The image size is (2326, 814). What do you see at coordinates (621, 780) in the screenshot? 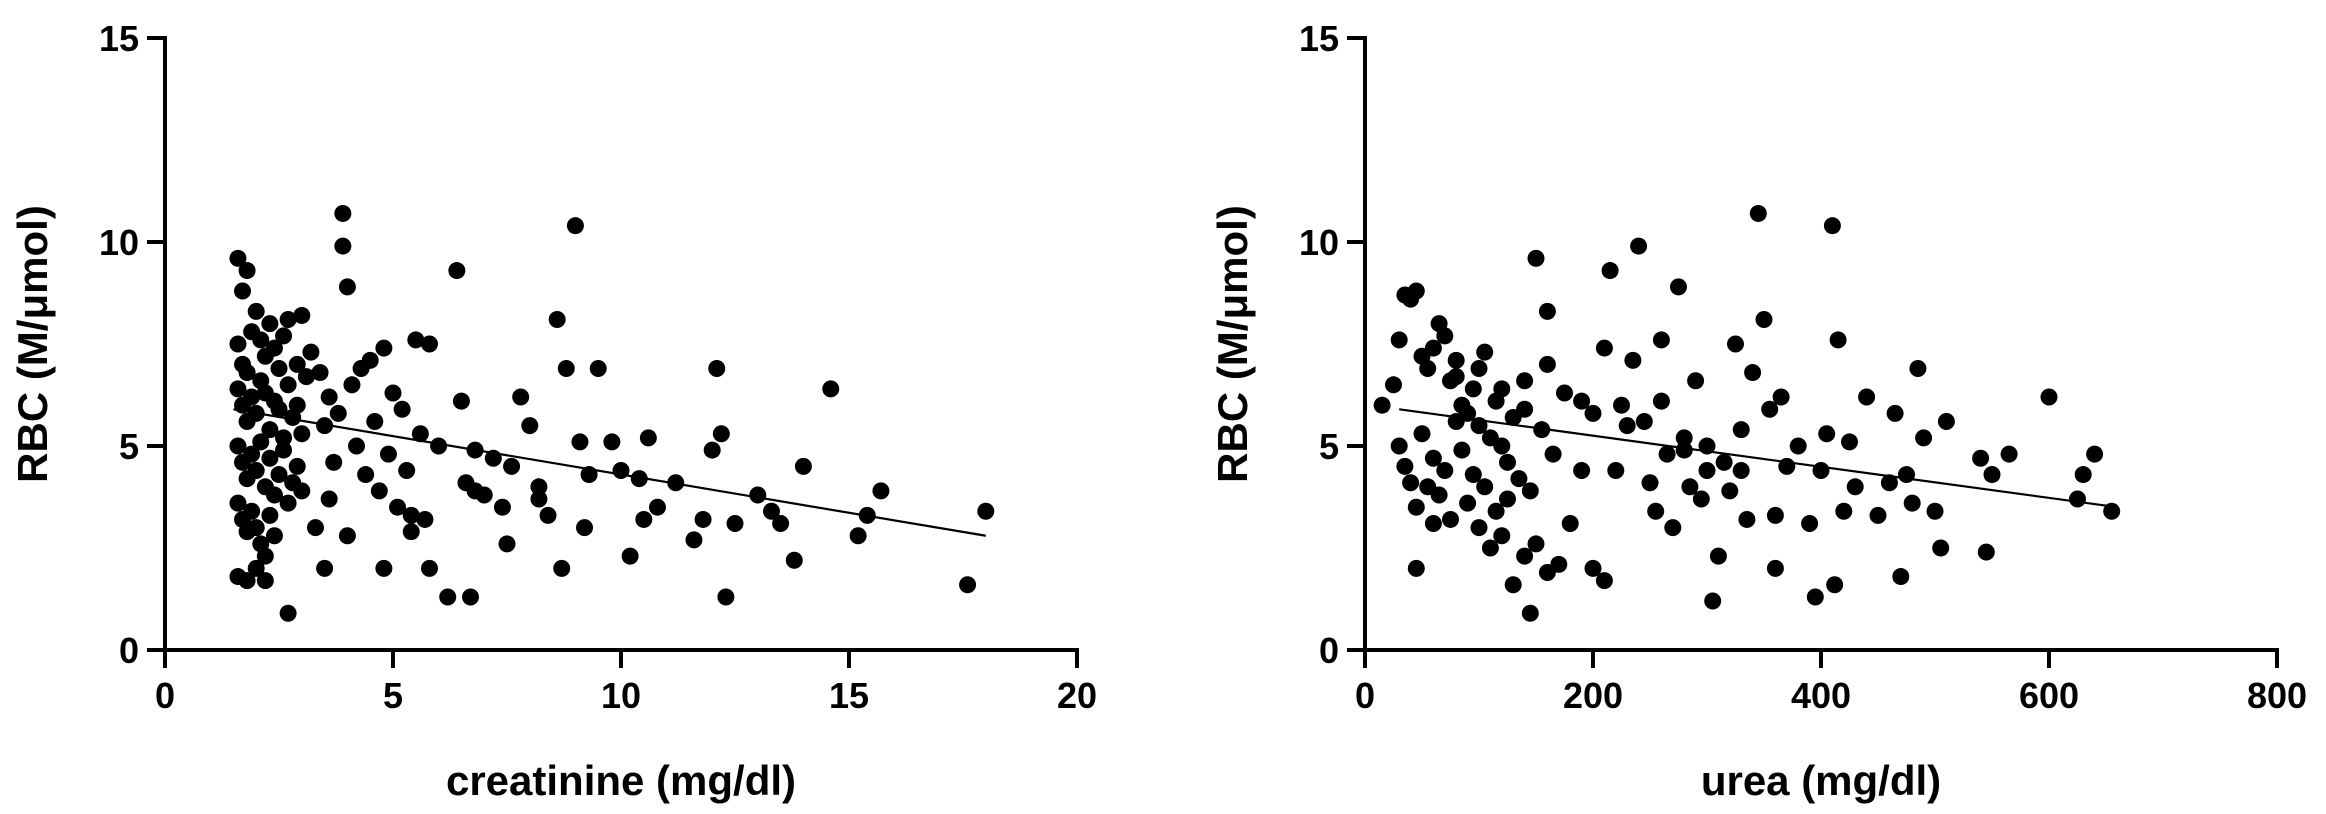
I see `x-axis-title: creatinine (mg/dl)` at bounding box center [621, 780].